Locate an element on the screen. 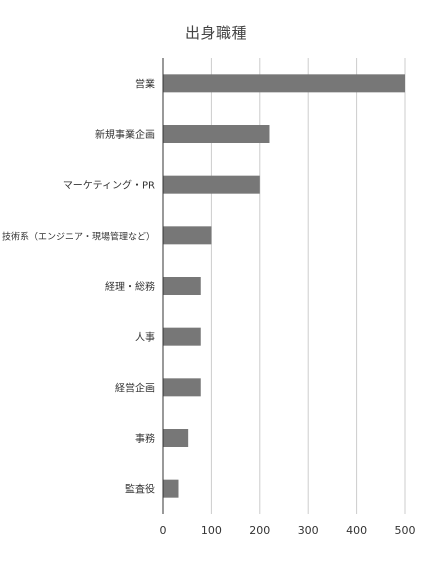 Image resolution: width=432 pixels, height=567 pixels. category-label-8: 監査役 is located at coordinates (140, 489).